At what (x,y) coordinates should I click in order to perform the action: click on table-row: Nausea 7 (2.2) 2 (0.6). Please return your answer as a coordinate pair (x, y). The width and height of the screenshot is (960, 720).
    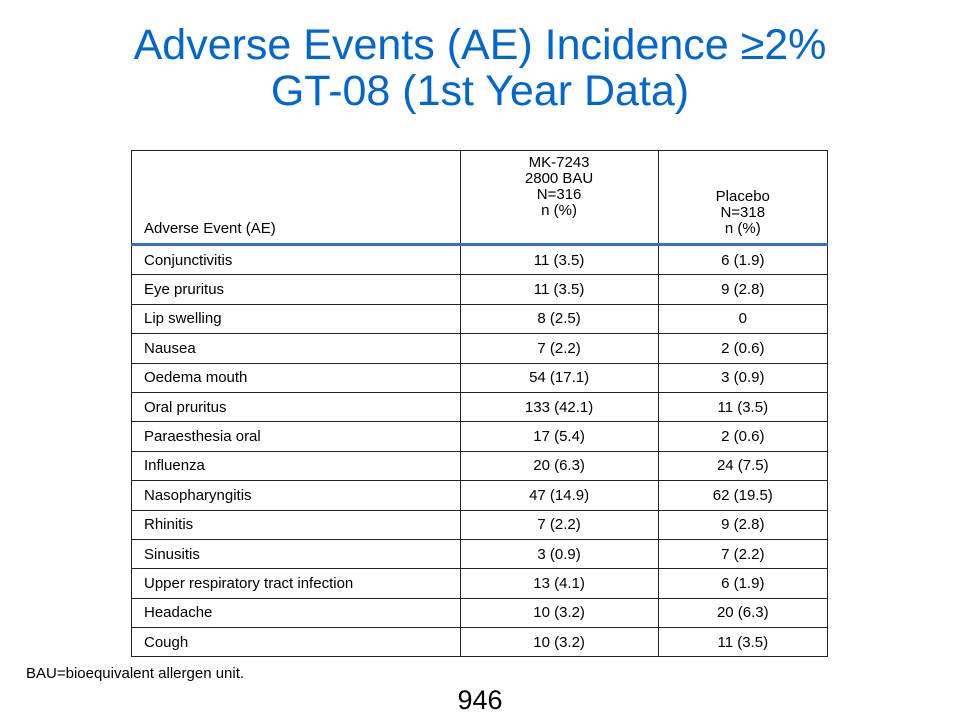
    Looking at the image, I should click on (480, 348).